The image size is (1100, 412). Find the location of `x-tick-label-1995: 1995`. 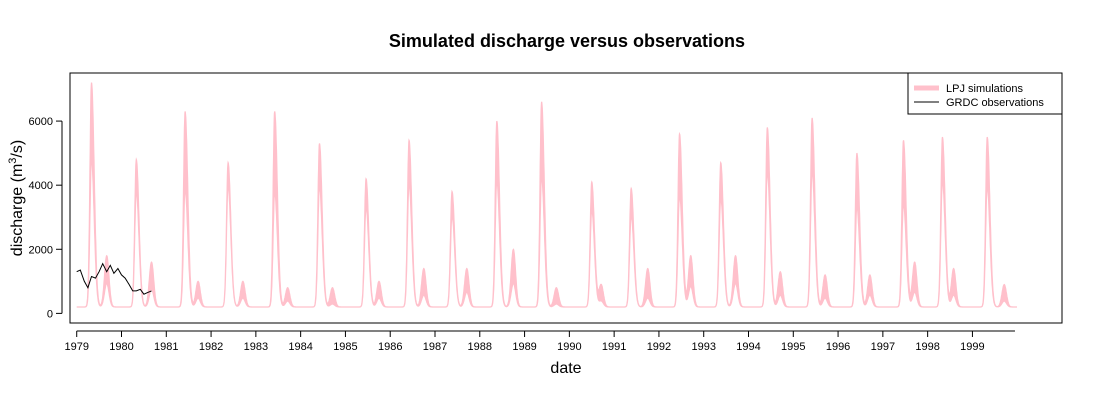

x-tick-label-1995: 1995 is located at coordinates (793, 347).